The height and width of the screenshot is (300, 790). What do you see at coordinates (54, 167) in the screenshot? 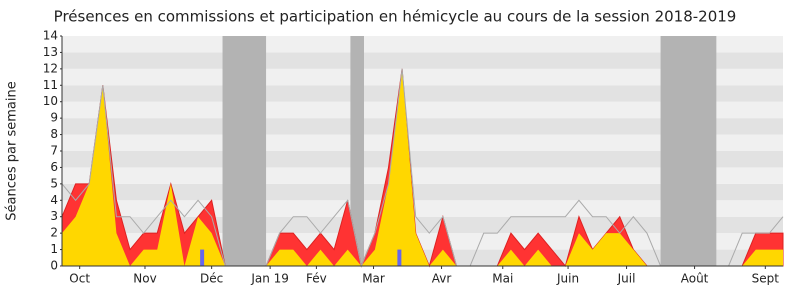
I see `y-tick-label: 6` at bounding box center [54, 167].